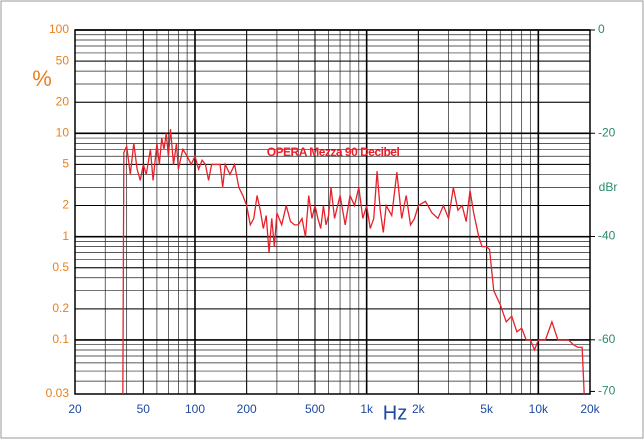 Image resolution: width=644 pixels, height=439 pixels. What do you see at coordinates (247, 409) in the screenshot?
I see `x-tick-label: 200` at bounding box center [247, 409].